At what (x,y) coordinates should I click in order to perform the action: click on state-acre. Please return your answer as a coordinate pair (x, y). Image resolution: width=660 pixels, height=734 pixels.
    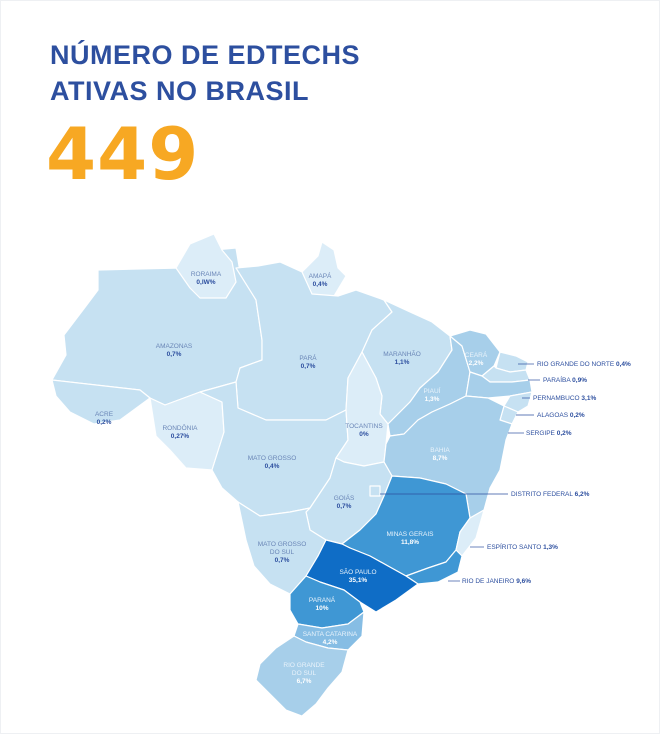
    Looking at the image, I should click on (101, 402).